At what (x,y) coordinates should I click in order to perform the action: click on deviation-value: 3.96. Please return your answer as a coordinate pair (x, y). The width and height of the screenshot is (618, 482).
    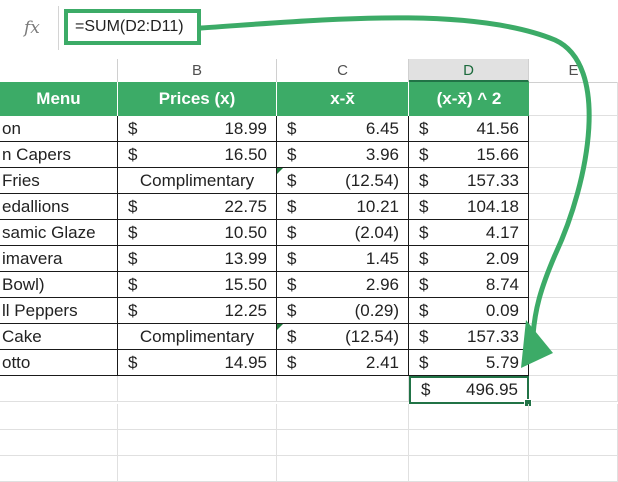
    Looking at the image, I should click on (382, 154).